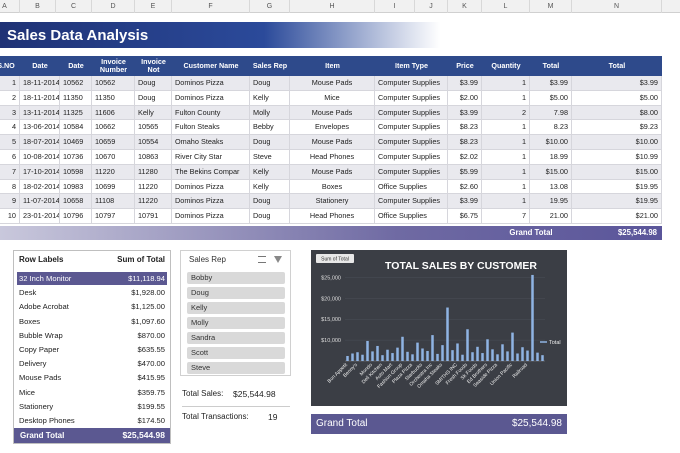 The image size is (680, 453). What do you see at coordinates (551, 113) in the screenshot?
I see `table-cell: 7.98` at bounding box center [551, 113].